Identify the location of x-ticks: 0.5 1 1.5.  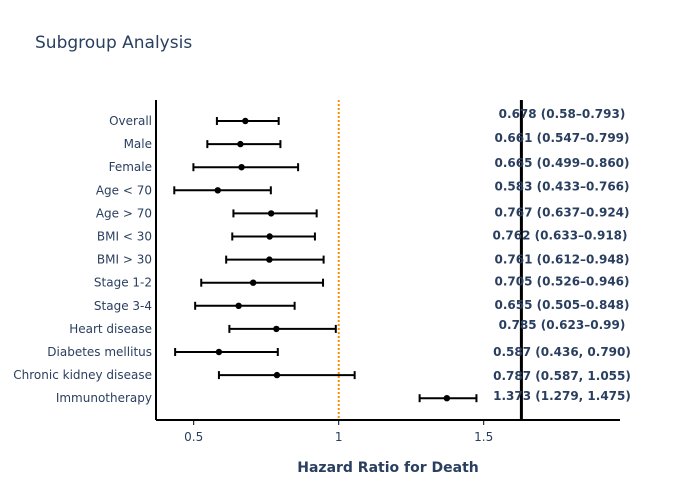
(338, 432).